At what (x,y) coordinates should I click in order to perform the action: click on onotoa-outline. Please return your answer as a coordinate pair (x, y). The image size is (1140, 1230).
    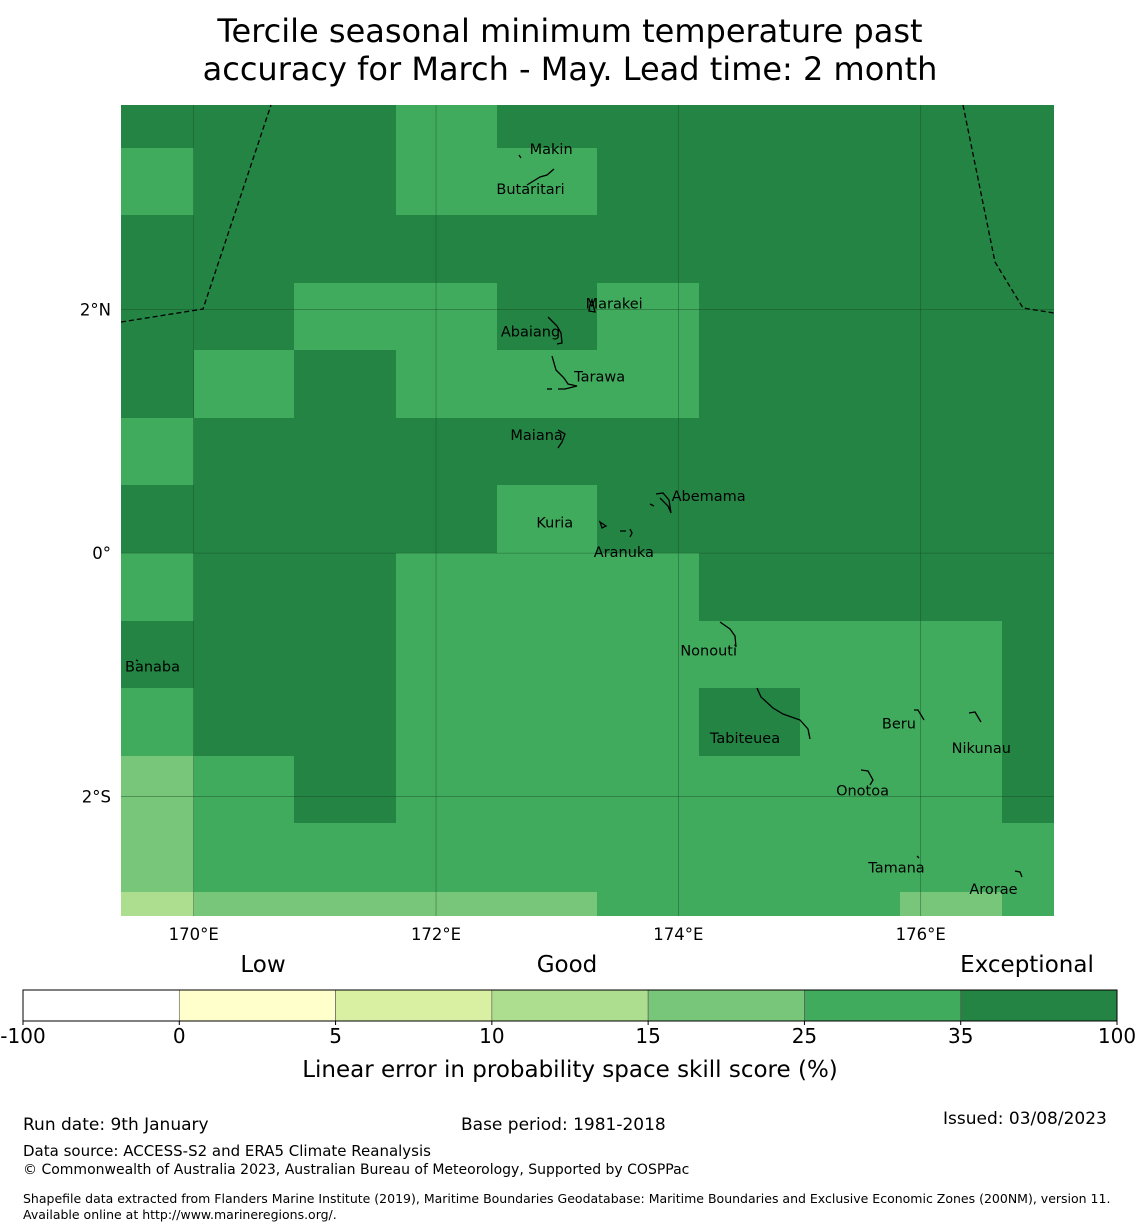
    Looking at the image, I should click on (867, 777).